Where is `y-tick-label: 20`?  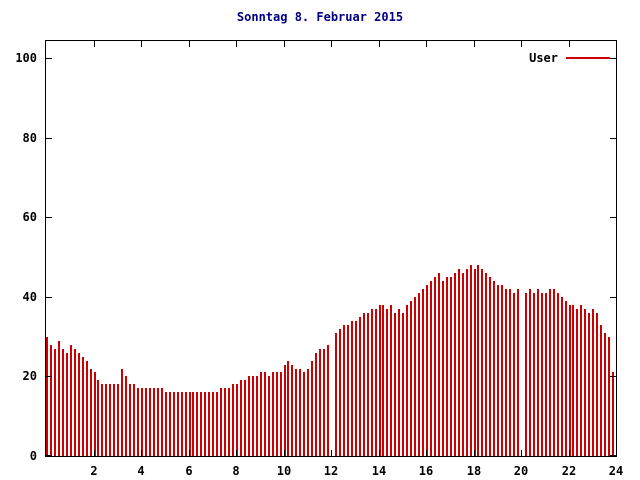 y-tick-label: 20 is located at coordinates (29, 376).